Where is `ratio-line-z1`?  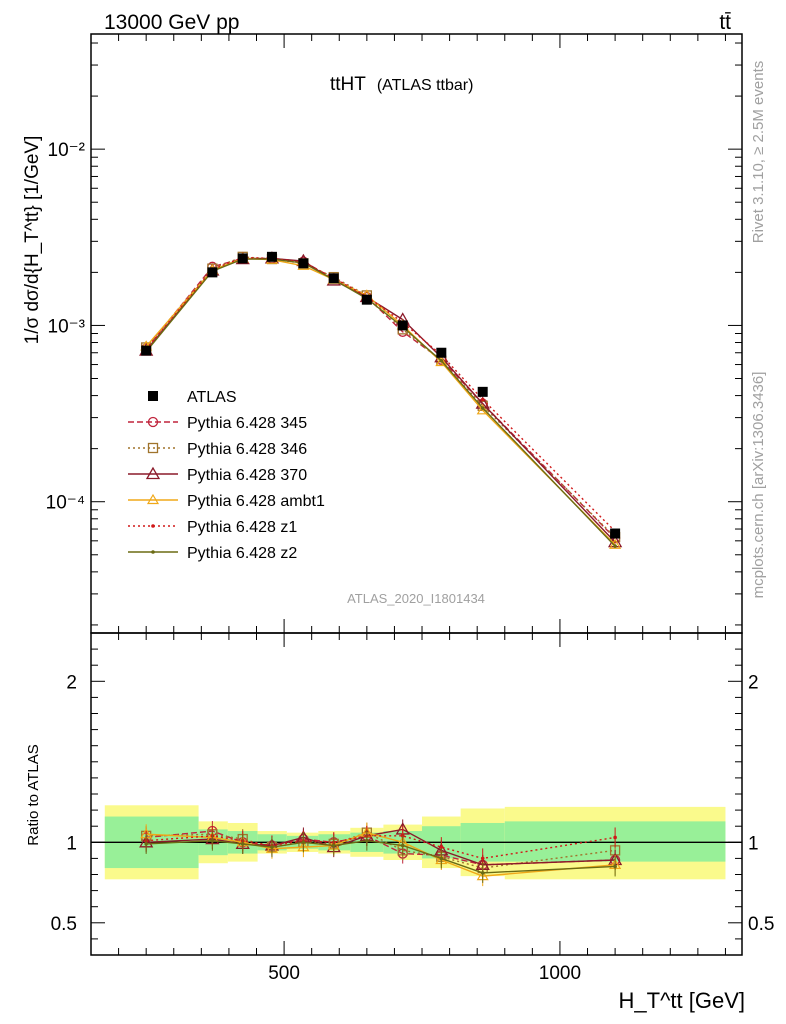
ratio-line-z1 is located at coordinates (381, 847).